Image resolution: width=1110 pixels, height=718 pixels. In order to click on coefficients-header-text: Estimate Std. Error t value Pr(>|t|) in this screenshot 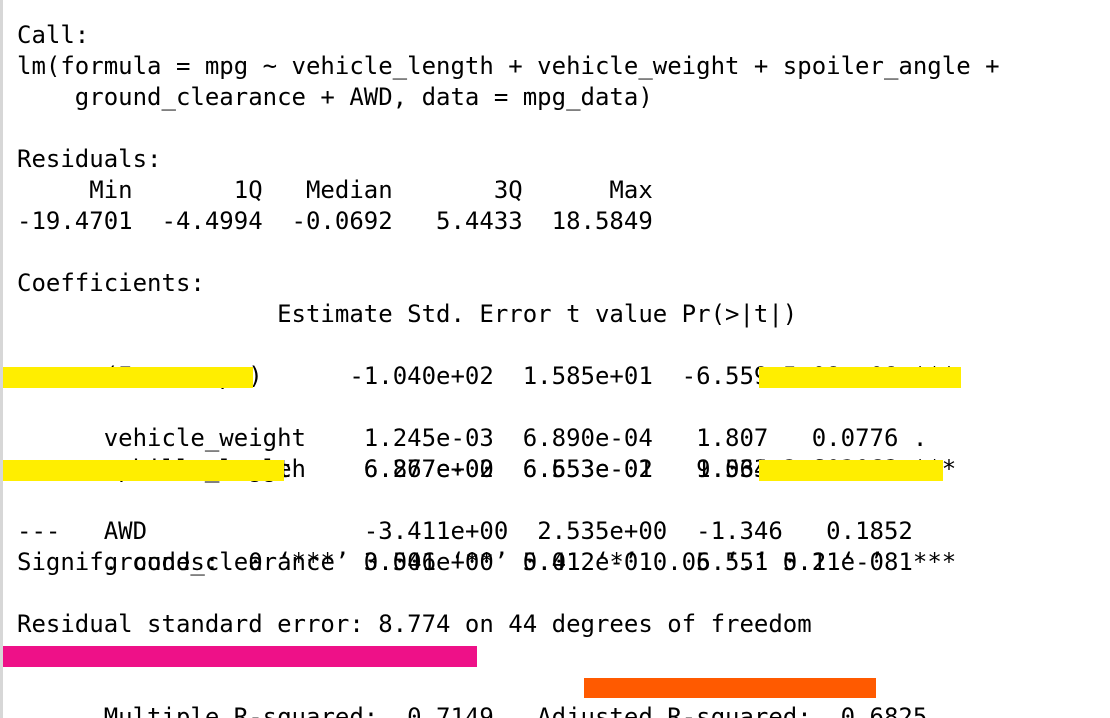, I will do `click(436, 314)`.